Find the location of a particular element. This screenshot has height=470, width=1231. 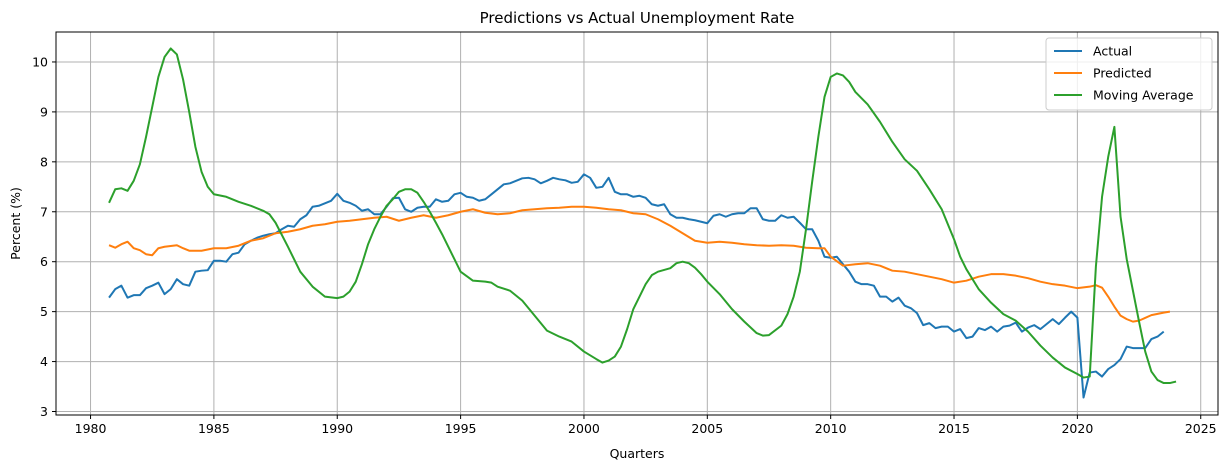

chart-title: Predictions vs Actual Unemployment Rate is located at coordinates (637, 18).